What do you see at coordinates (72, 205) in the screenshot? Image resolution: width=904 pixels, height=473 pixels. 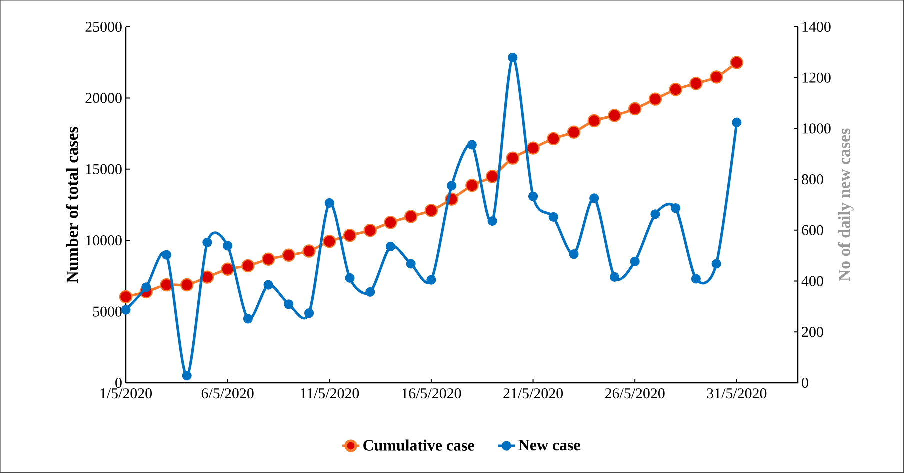 I see `y-axis-title: Number of total cases` at bounding box center [72, 205].